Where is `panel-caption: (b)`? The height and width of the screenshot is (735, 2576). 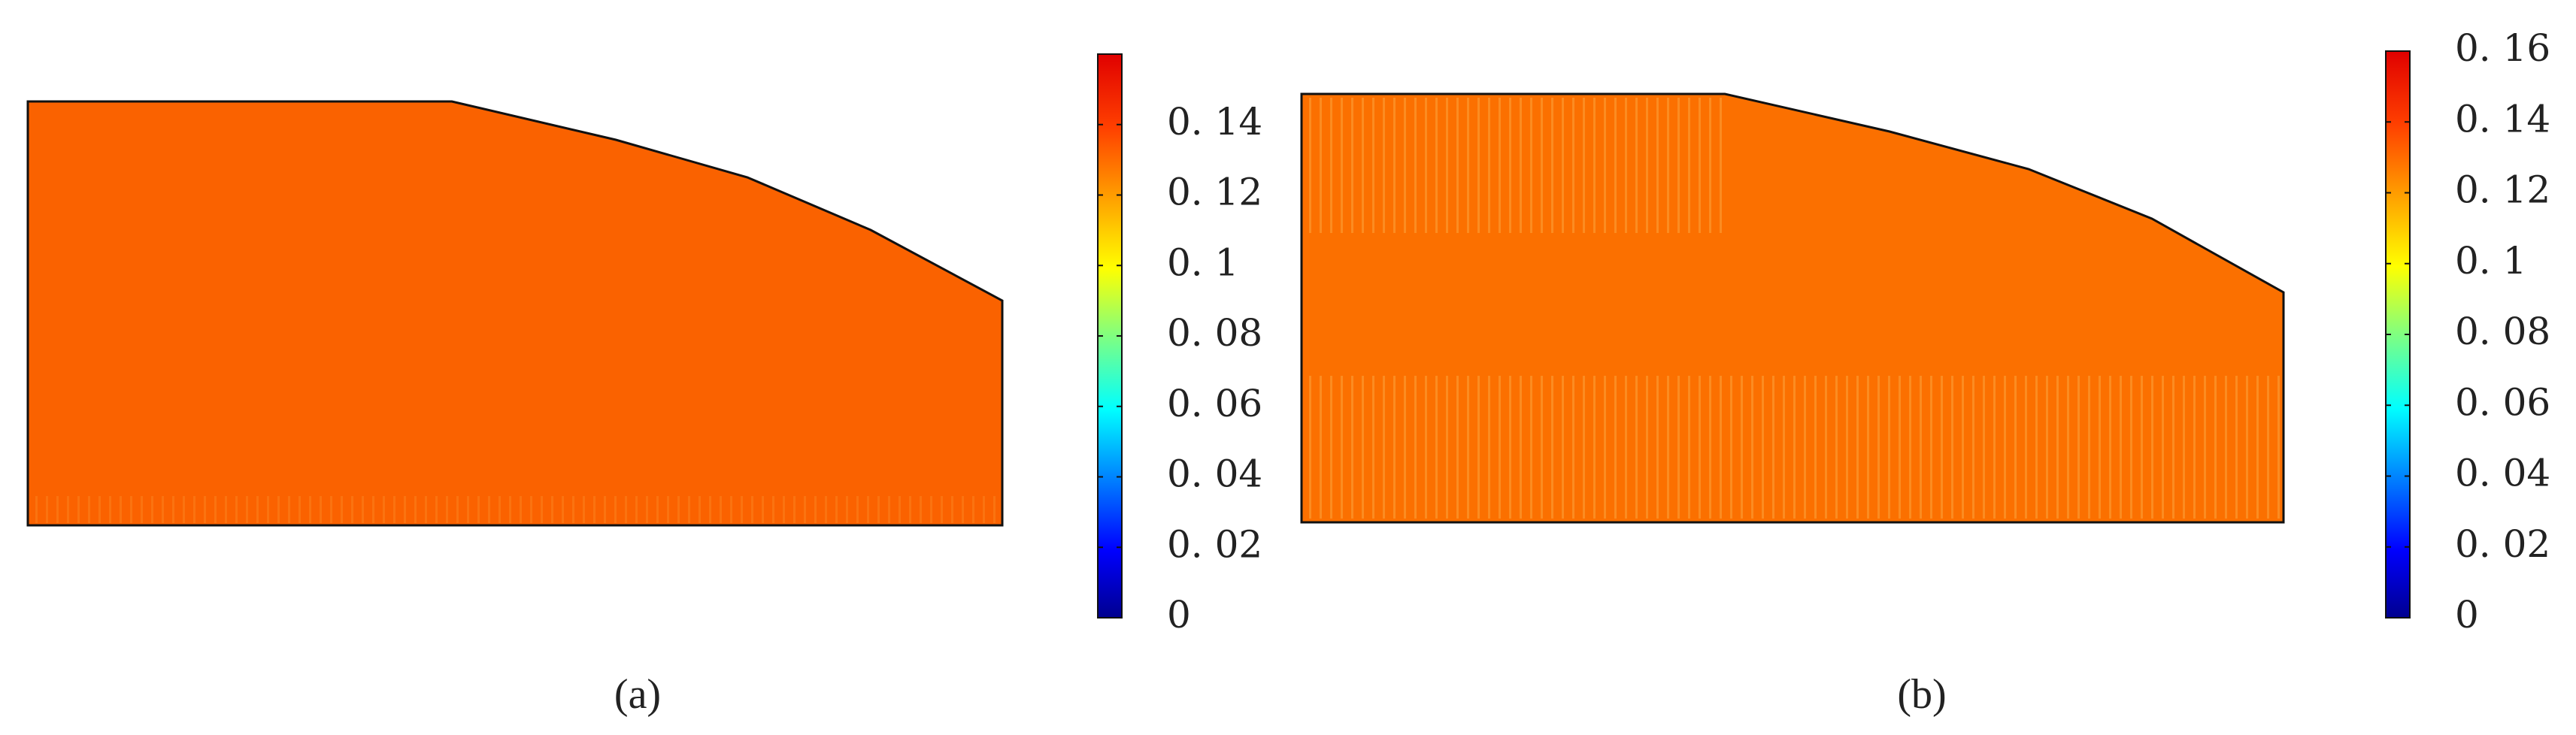
panel-caption: (b) is located at coordinates (1921, 694).